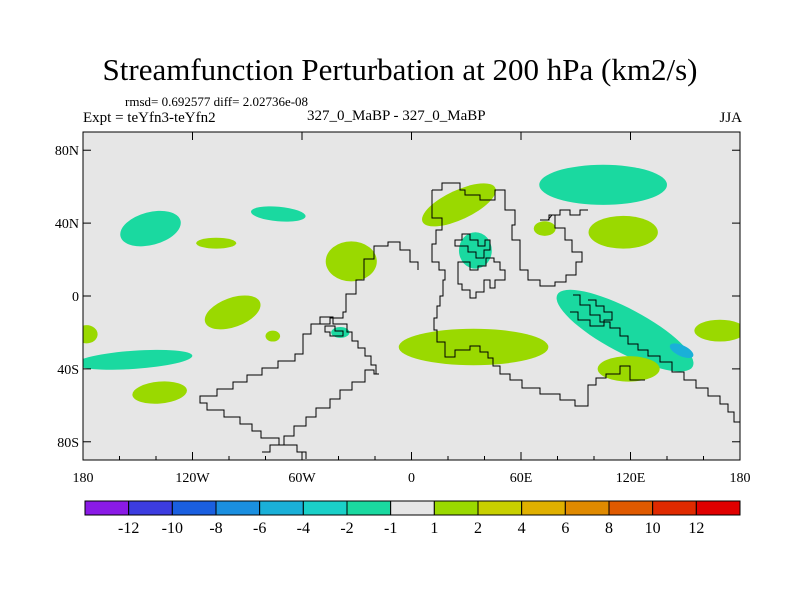 The height and width of the screenshot is (600, 800). Describe the element at coordinates (67, 224) in the screenshot. I see `y-tick-label: 40N` at that location.